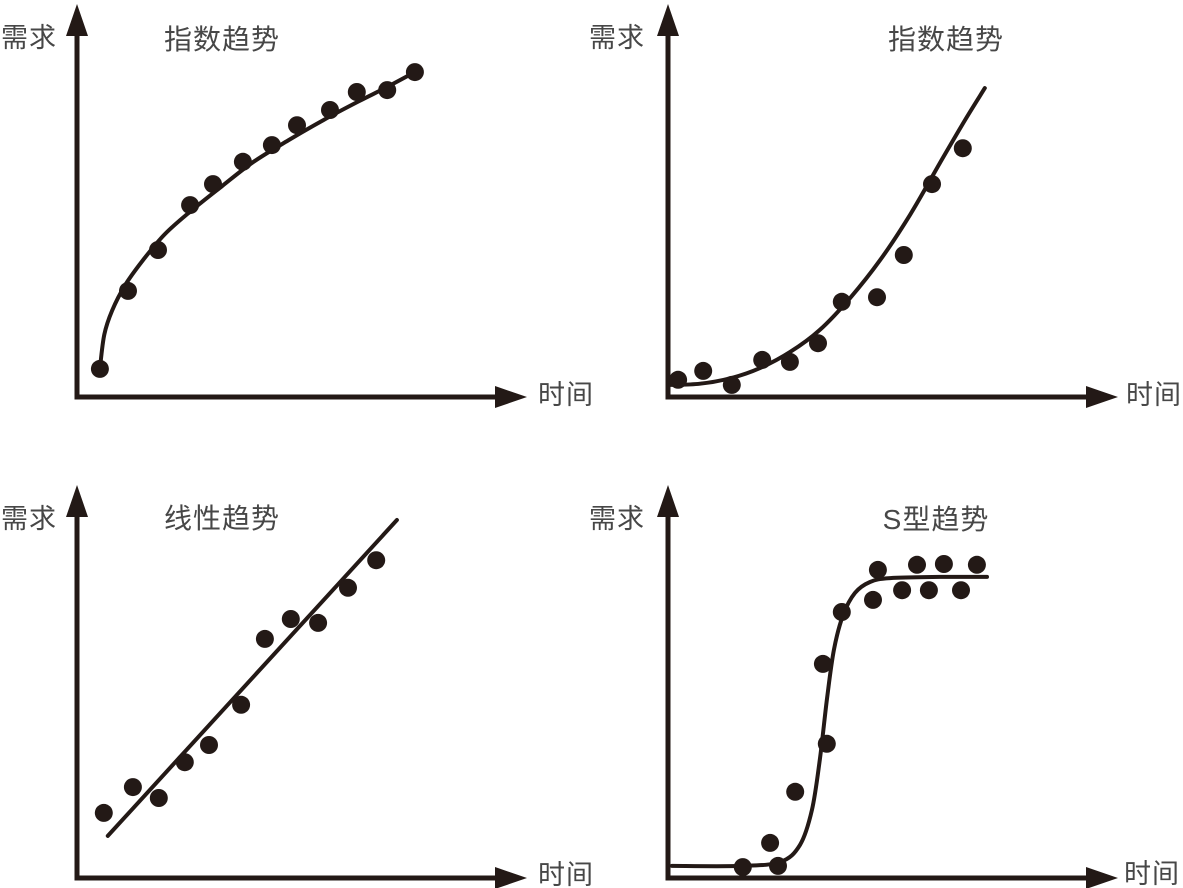 The image size is (1183, 888). Describe the element at coordinates (936, 519) in the screenshot. I see `chart-title: S型趋势` at that location.